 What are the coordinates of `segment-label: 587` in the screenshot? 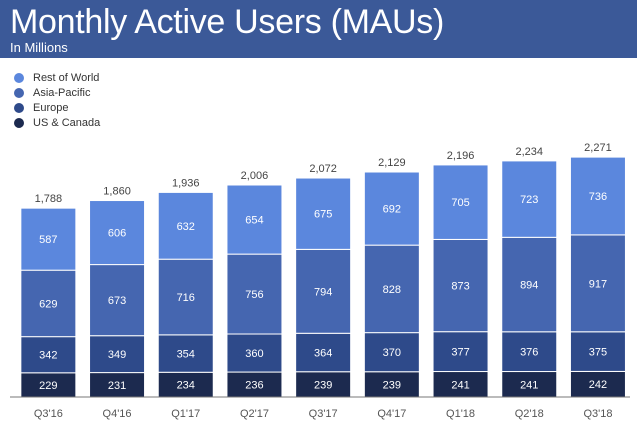 It's located at (48, 240).